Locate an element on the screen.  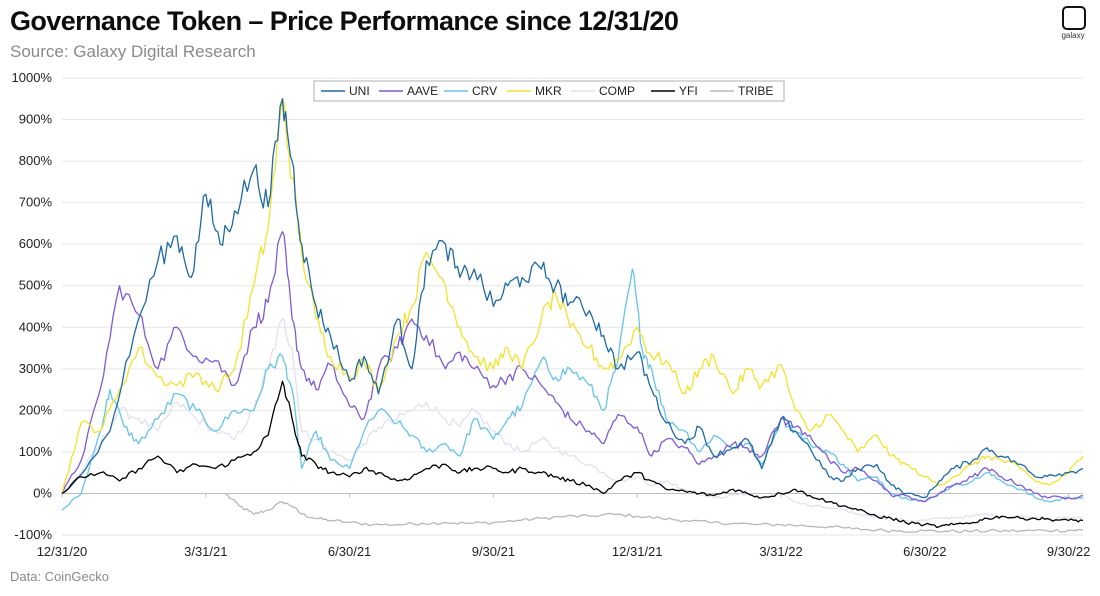
x-tick-label: 3/31/22 is located at coordinates (780, 551).